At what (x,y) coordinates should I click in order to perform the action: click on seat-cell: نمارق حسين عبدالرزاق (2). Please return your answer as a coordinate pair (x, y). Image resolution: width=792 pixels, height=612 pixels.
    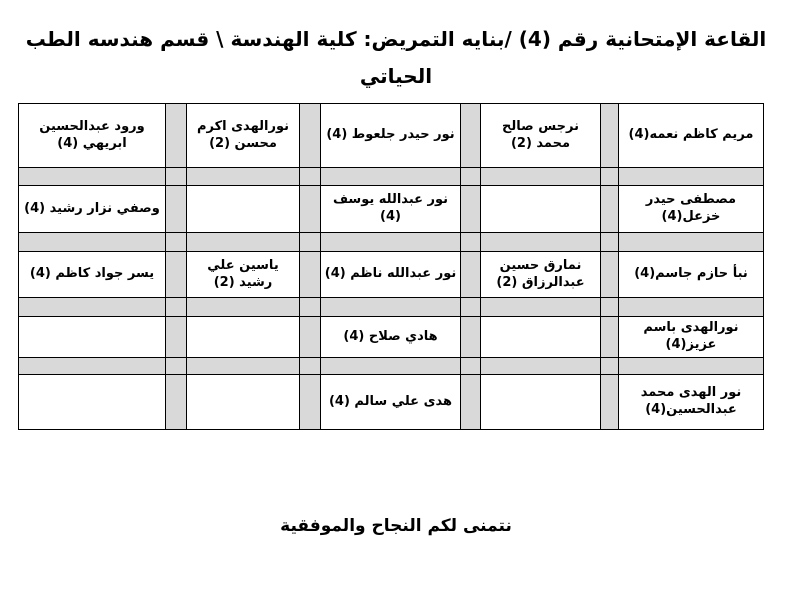
    Looking at the image, I should click on (540, 274).